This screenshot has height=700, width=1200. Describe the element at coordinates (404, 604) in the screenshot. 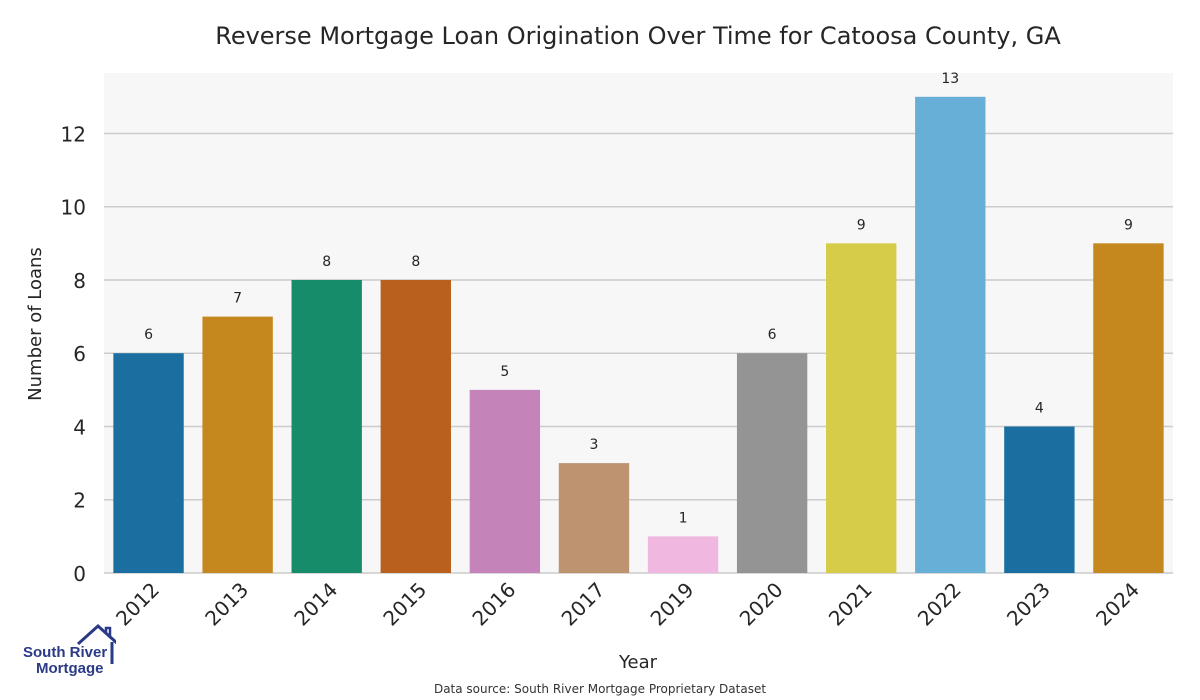

I see `x-tick-label: 2015` at that location.